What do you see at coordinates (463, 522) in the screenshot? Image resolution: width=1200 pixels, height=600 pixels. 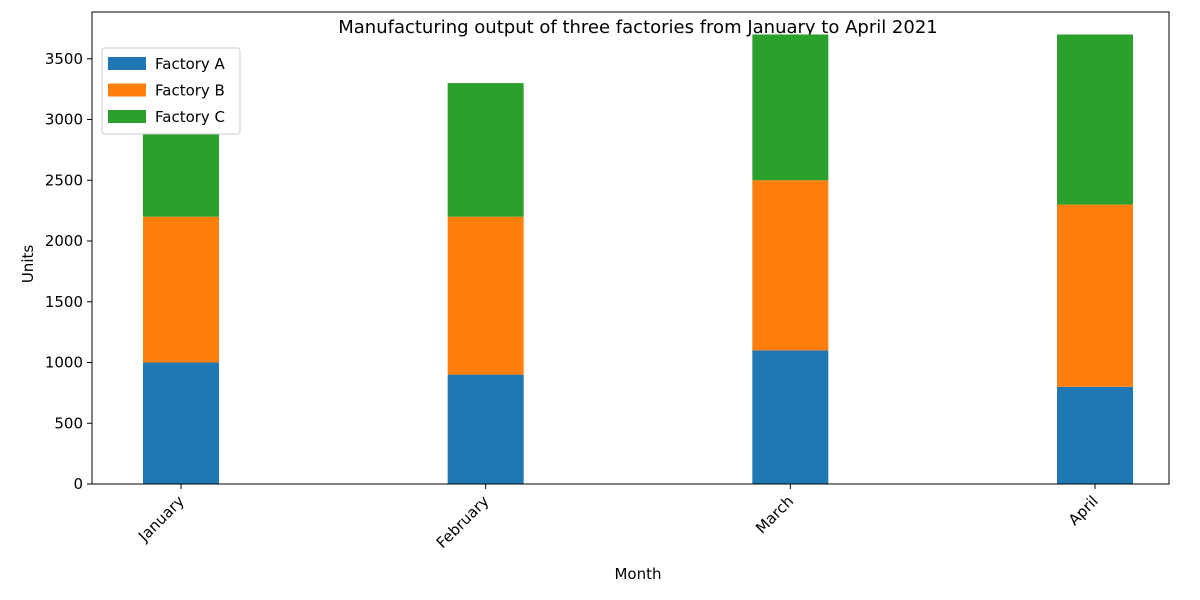 I see `x-tick-label: February` at bounding box center [463, 522].